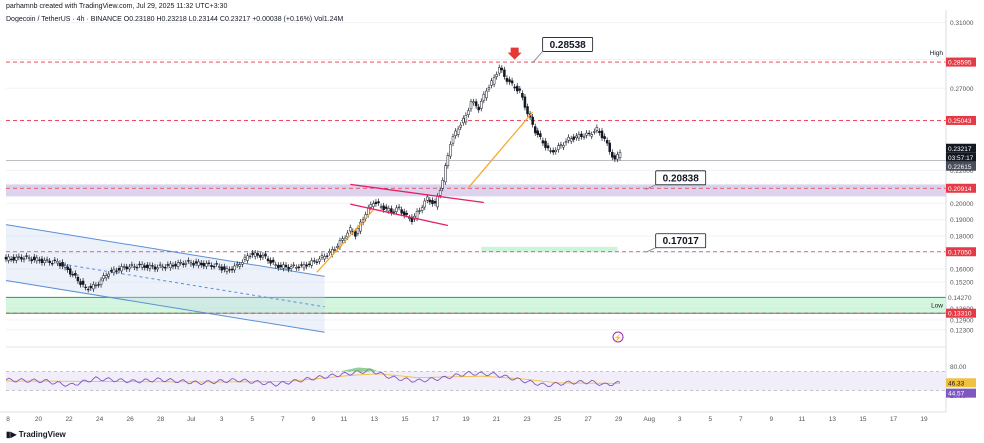  What do you see at coordinates (741, 419) in the screenshot?
I see `x-tick-label: 7` at bounding box center [741, 419].